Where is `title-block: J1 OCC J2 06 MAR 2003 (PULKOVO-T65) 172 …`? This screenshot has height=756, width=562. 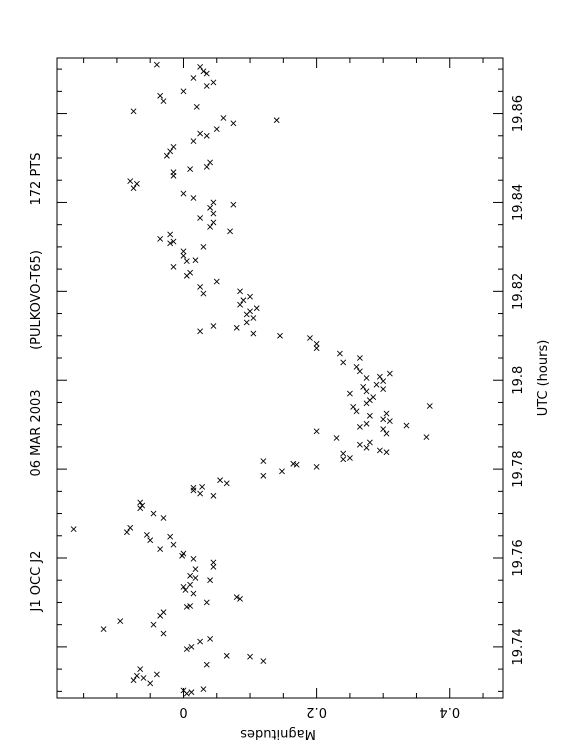 title-block: J1 OCC J2 06 MAR 2003 (PULKOVO-T65) 172 … is located at coordinates (36, 383).